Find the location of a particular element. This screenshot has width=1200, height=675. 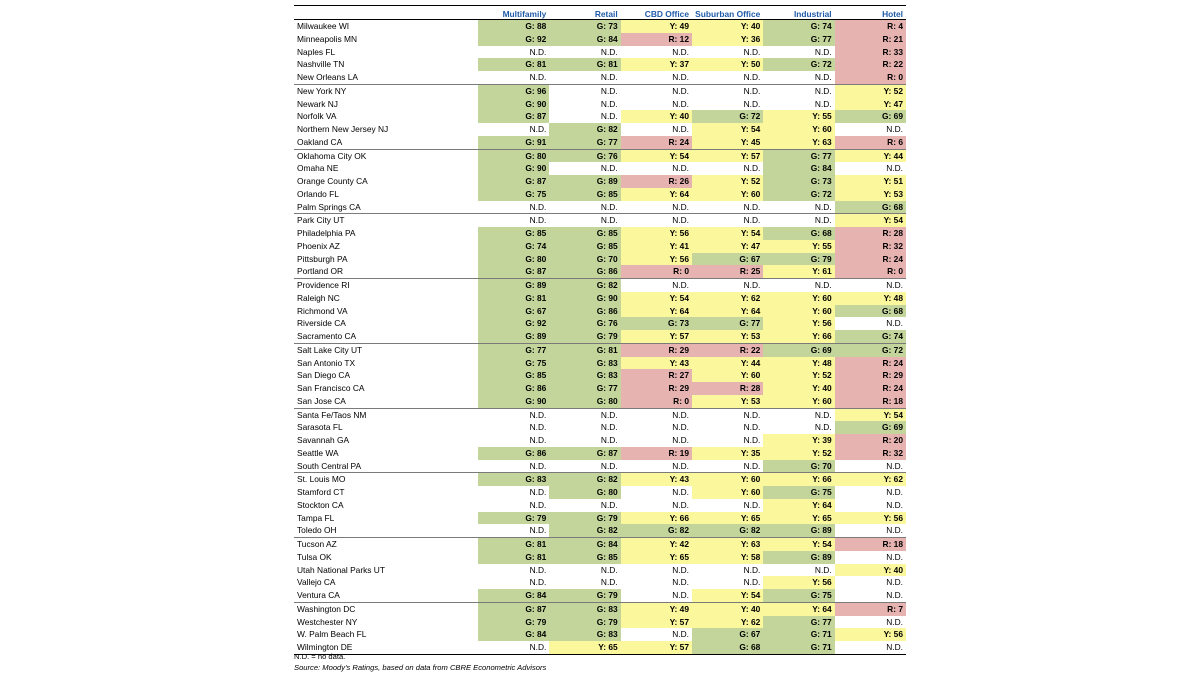

suburban-office-score-cell: G: 67 is located at coordinates (727, 634).